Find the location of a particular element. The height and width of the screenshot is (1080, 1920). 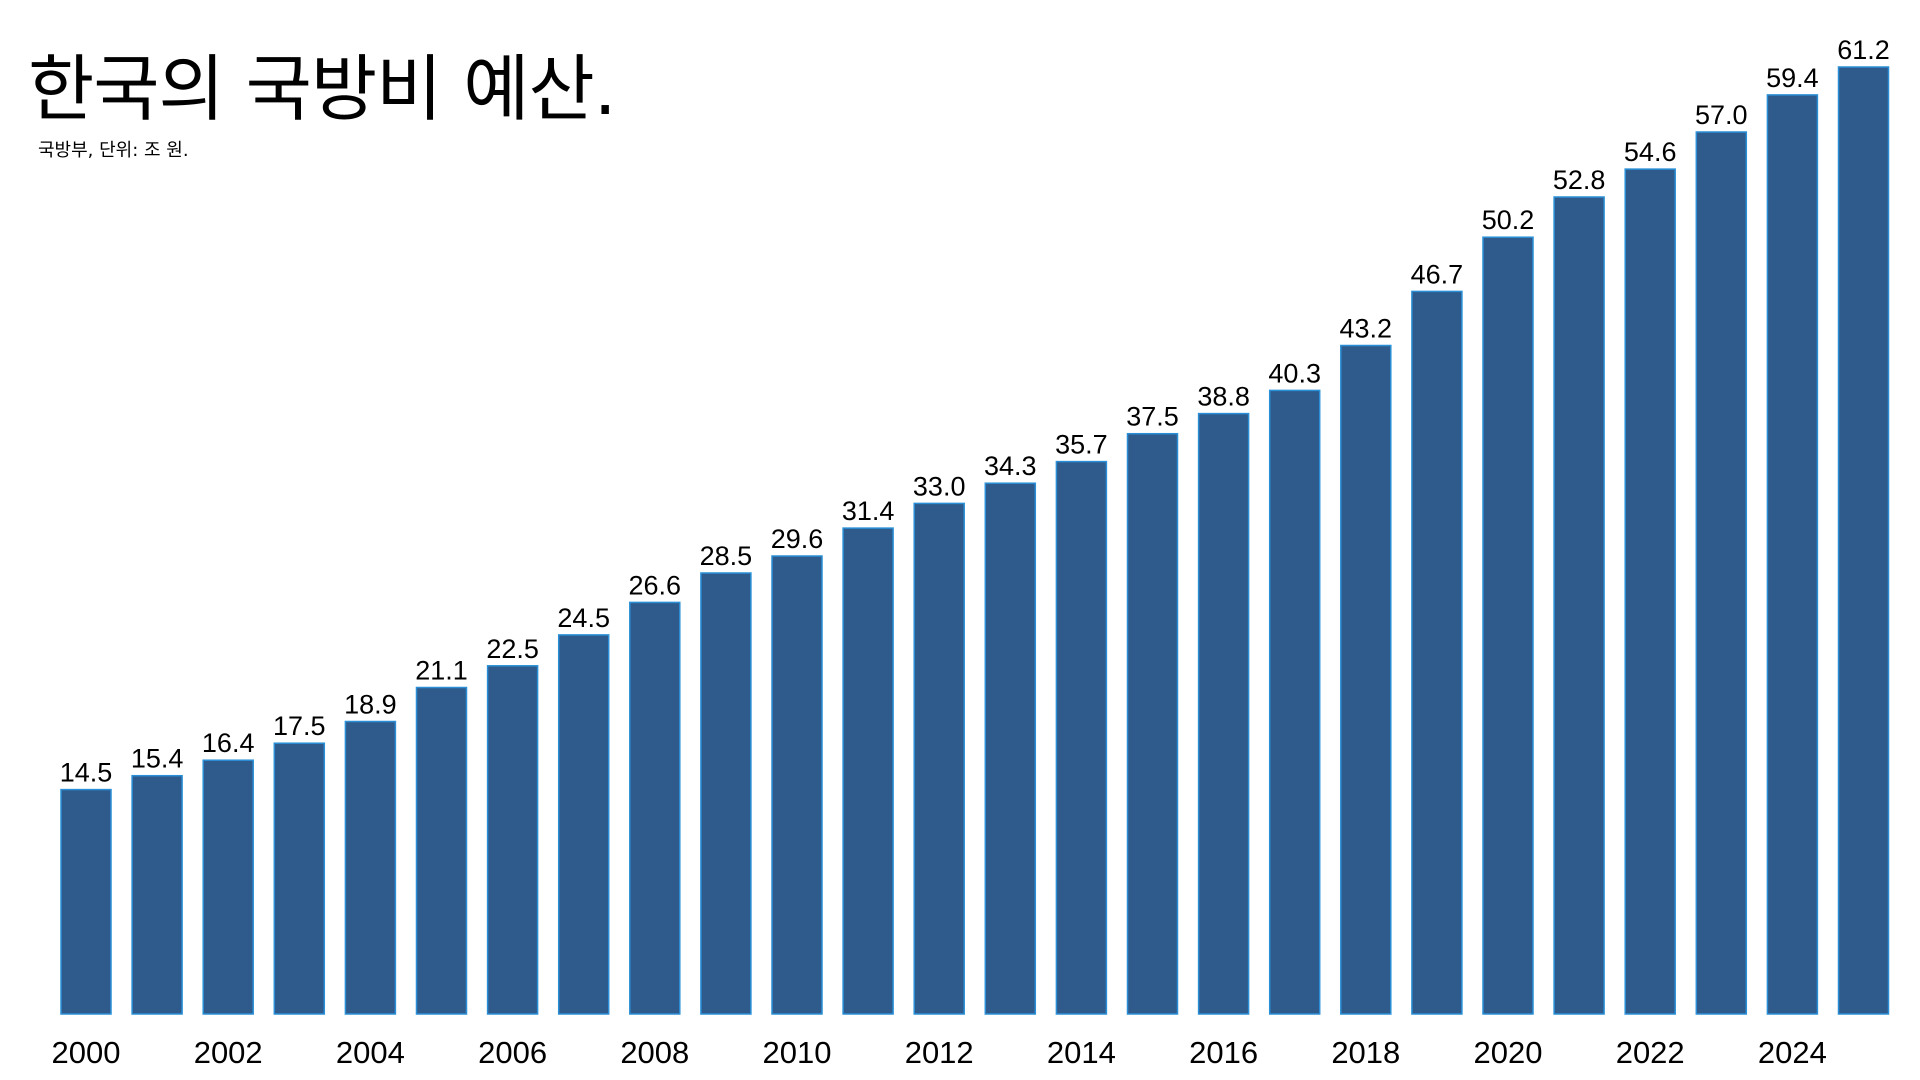

value-label-2013: 34.3 is located at coordinates (1010, 466).